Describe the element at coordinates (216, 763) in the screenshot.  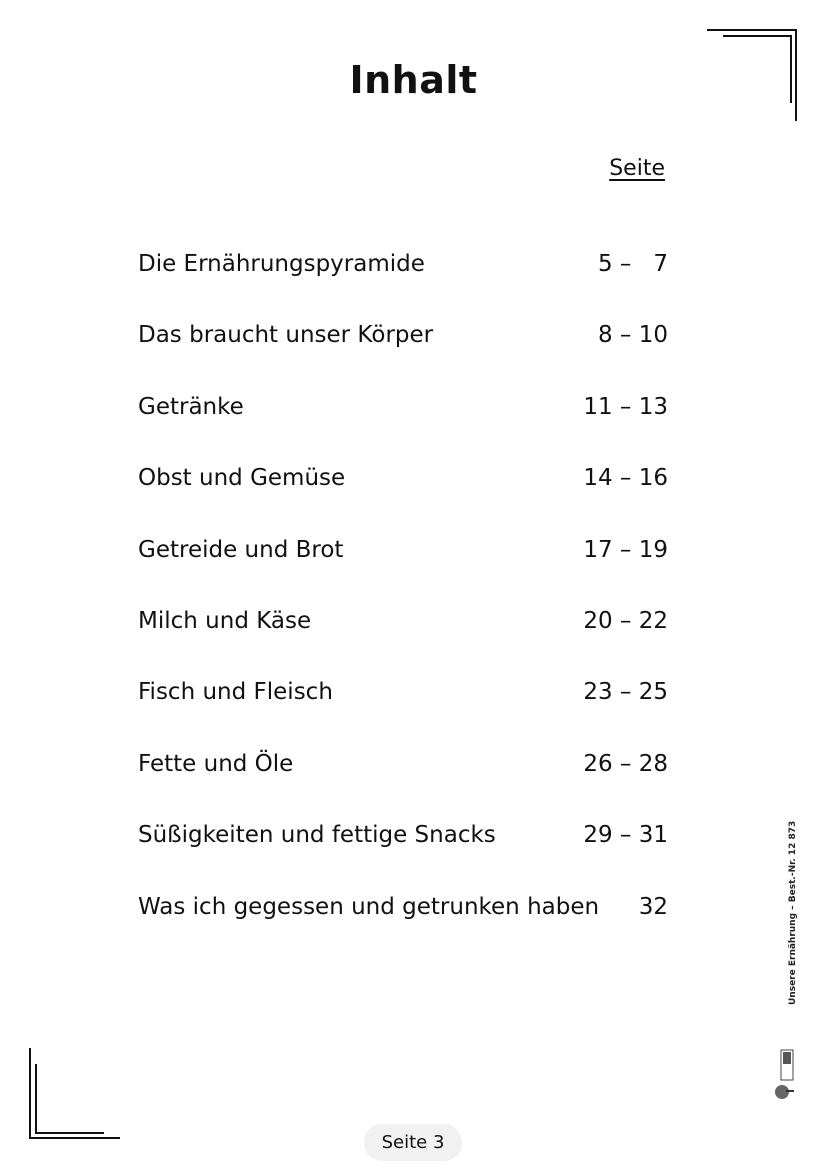
I see `toc-entry-title: Fette und Öle` at that location.